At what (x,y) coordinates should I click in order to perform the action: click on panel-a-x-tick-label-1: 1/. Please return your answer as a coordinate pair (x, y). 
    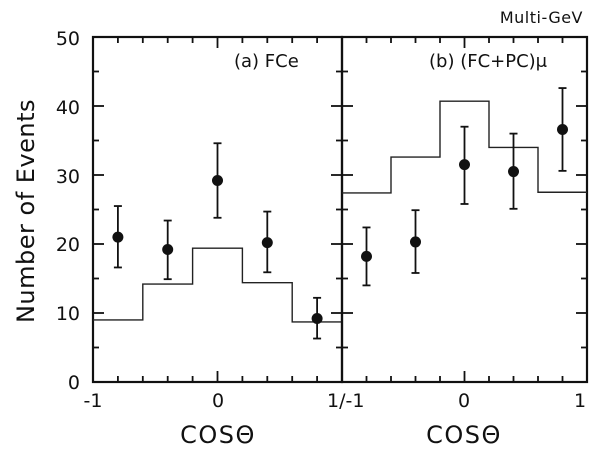
    Looking at the image, I should click on (336, 401).